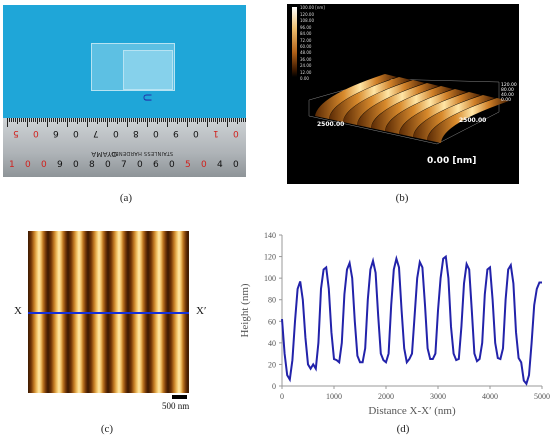  I want to click on label-x: X, so click(18, 311).